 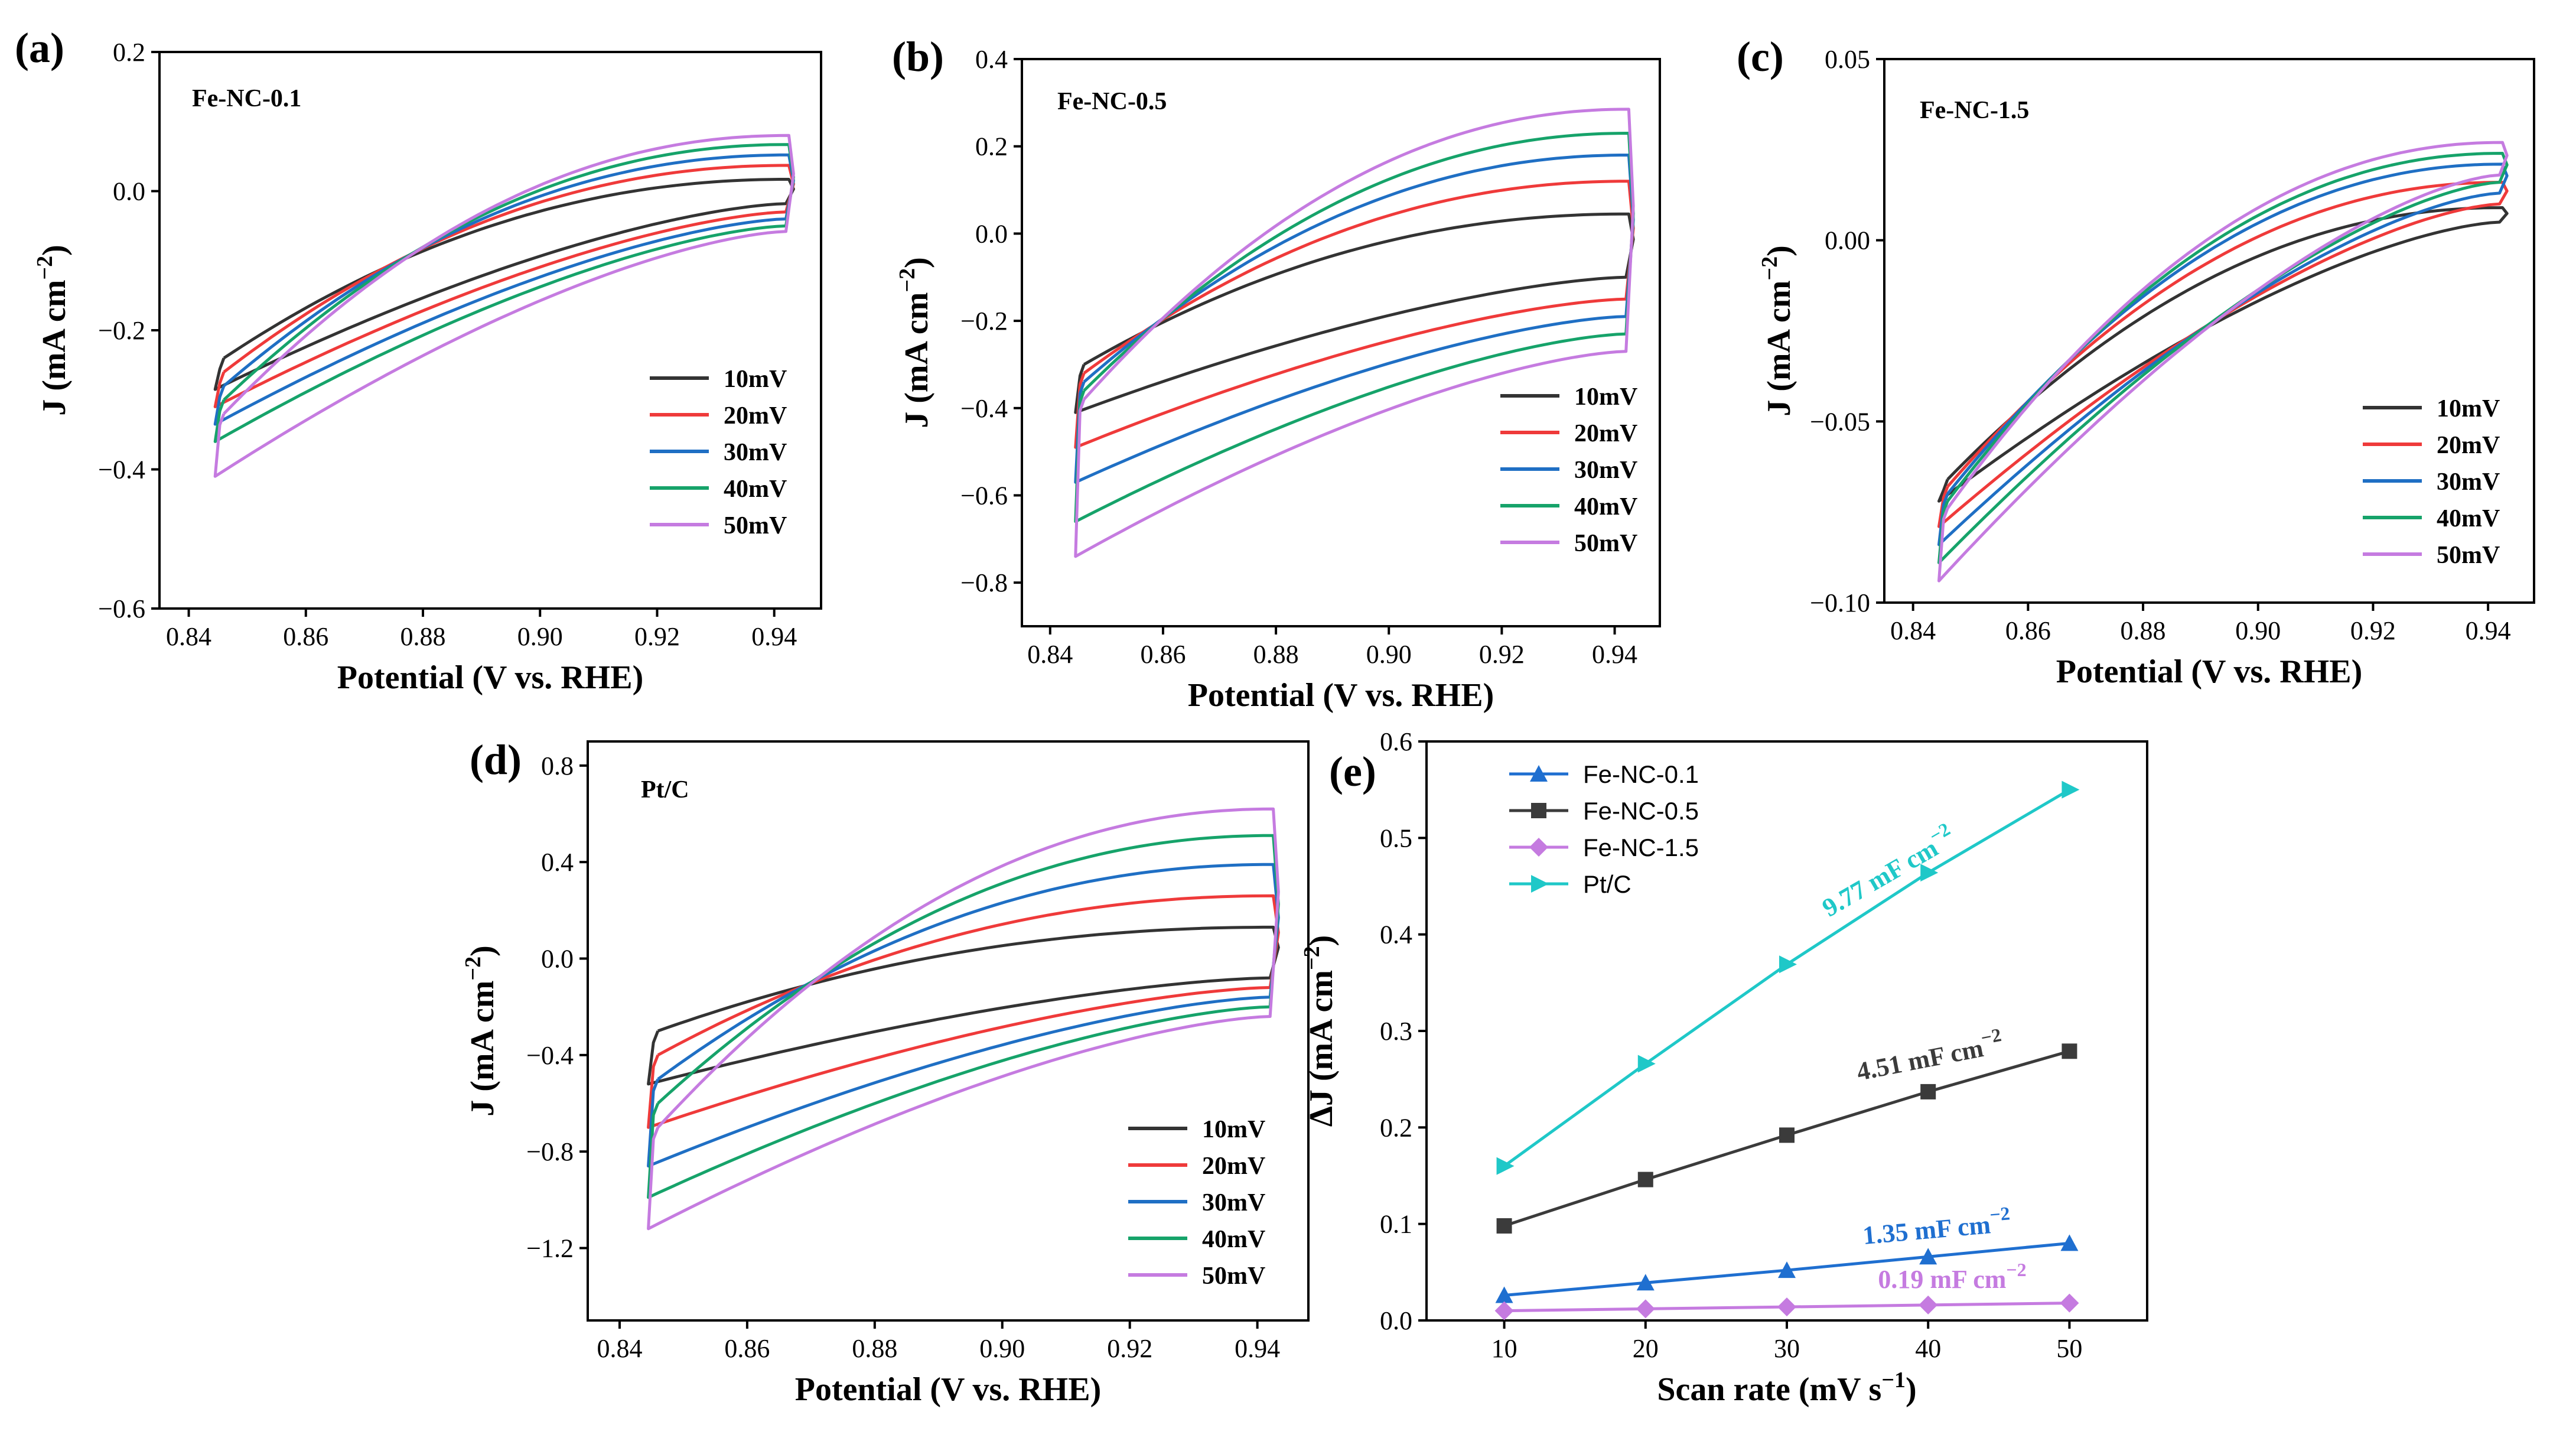 What do you see at coordinates (1928, 1348) in the screenshot?
I see `x-tick-label: 40` at bounding box center [1928, 1348].